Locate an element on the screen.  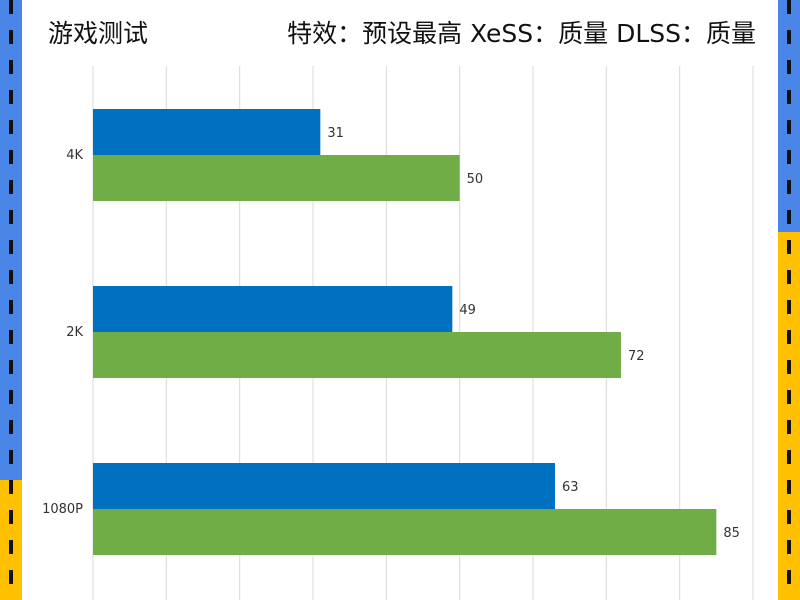
right-decorative-border is located at coordinates (789, 300).